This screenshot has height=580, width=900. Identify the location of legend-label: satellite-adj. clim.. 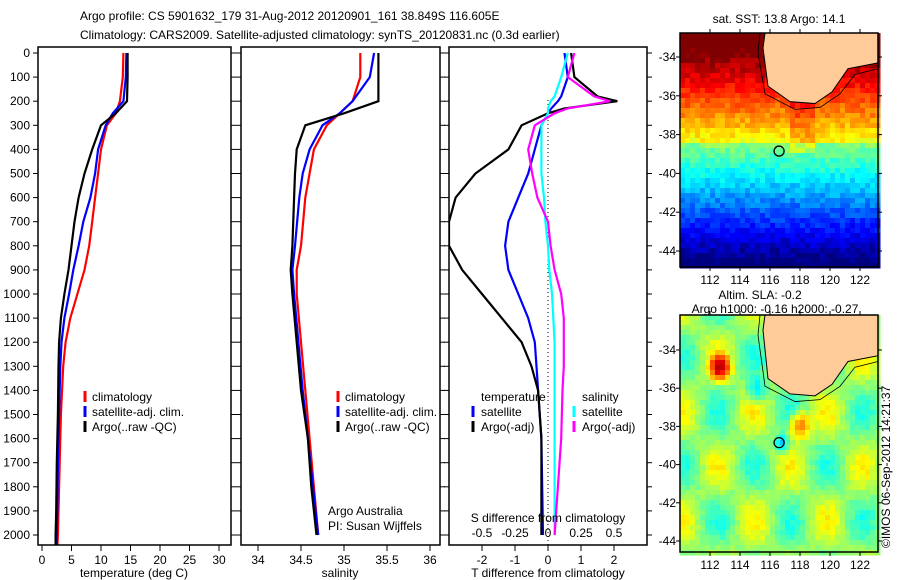
(138, 412).